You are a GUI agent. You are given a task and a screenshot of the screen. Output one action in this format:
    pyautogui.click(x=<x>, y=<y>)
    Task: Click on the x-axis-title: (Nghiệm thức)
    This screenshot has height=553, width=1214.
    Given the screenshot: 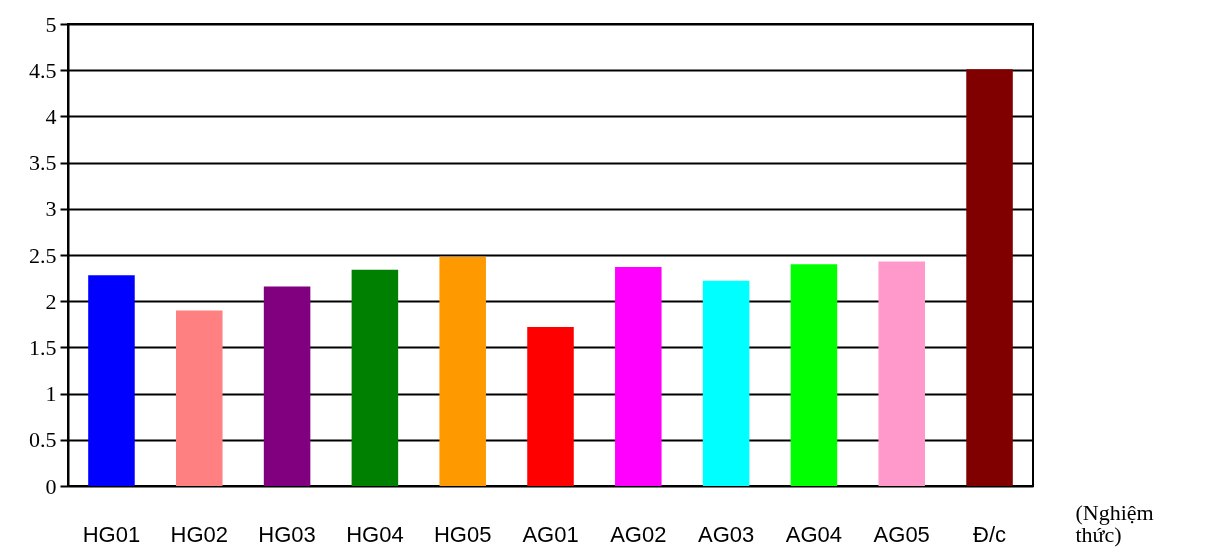 What is the action you would take?
    pyautogui.click(x=1114, y=523)
    